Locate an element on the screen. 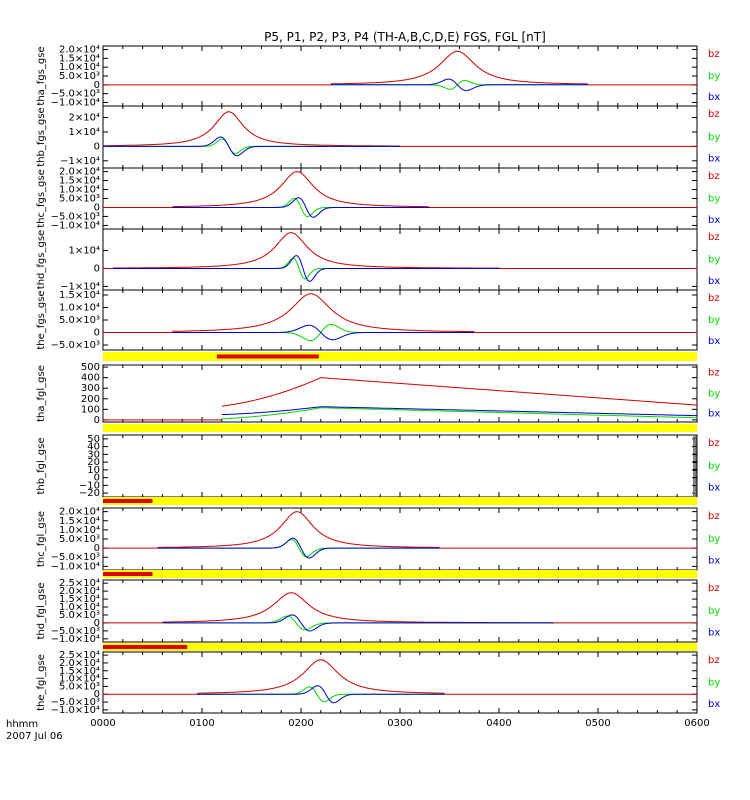  y-tick-label: 30 is located at coordinates (93, 454).